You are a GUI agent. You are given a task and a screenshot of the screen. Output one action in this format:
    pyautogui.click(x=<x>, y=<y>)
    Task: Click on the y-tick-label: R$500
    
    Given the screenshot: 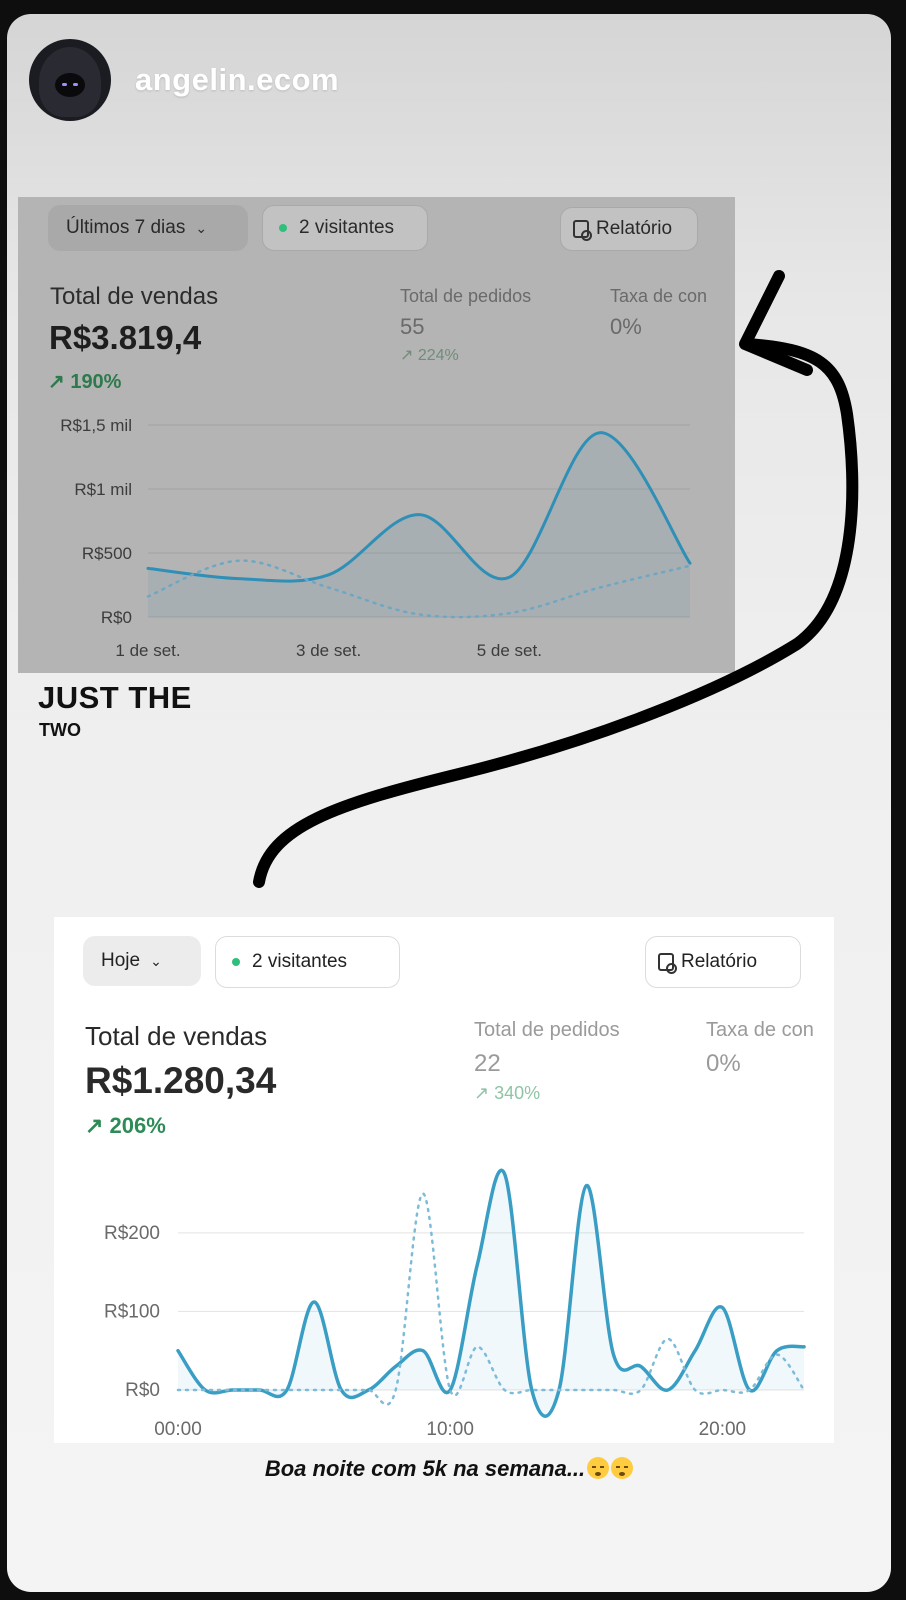 What is the action you would take?
    pyautogui.click(x=107, y=553)
    